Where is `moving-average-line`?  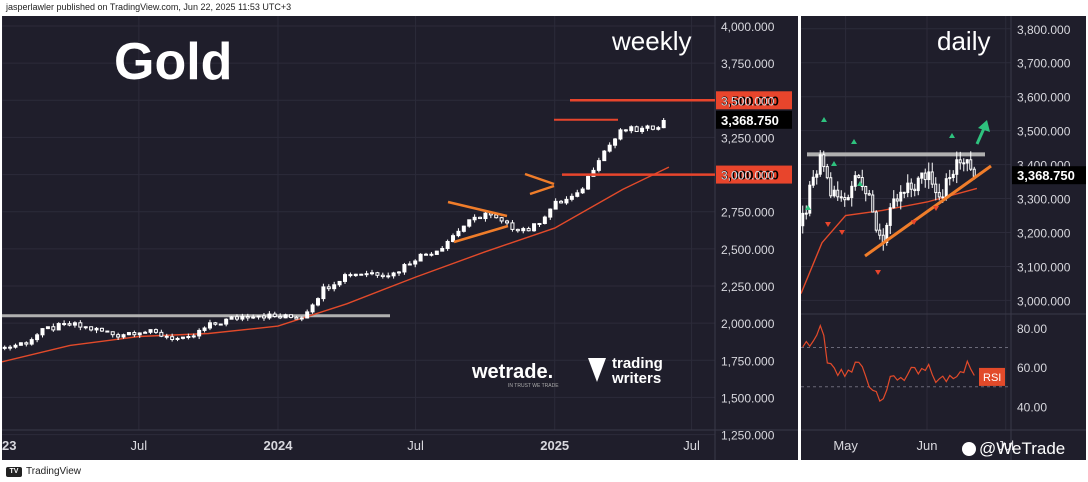 moving-average-line is located at coordinates (889, 240).